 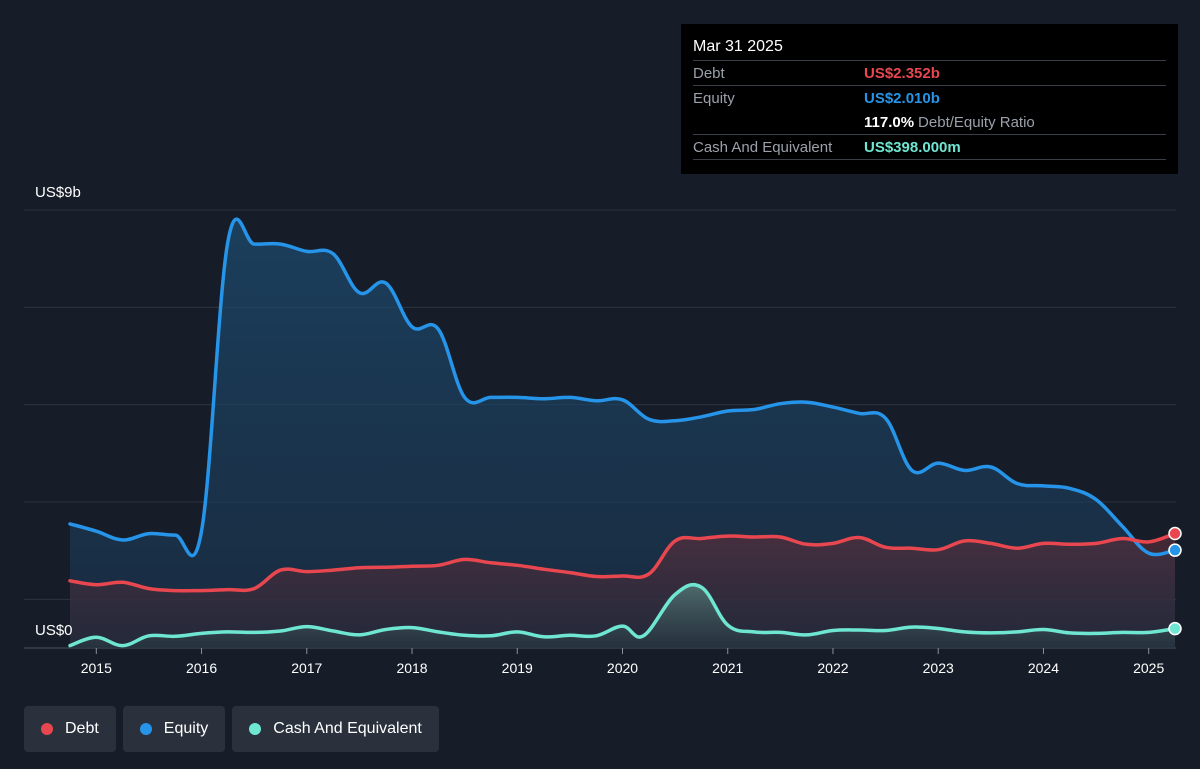 I want to click on tooltip-row-cash: Cash And Equivalent US$398.000m, so click(x=929, y=147).